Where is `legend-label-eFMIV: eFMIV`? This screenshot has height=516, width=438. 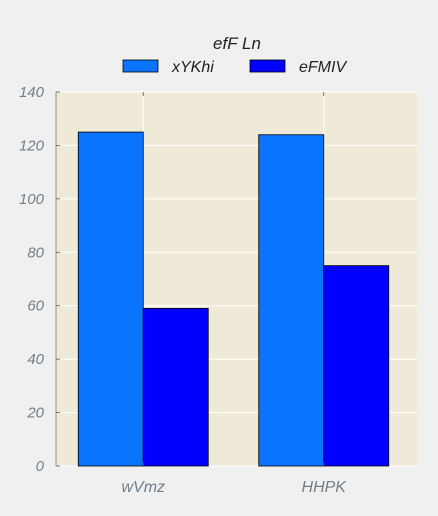
legend-label-eFMIV: eFMIV is located at coordinates (323, 67).